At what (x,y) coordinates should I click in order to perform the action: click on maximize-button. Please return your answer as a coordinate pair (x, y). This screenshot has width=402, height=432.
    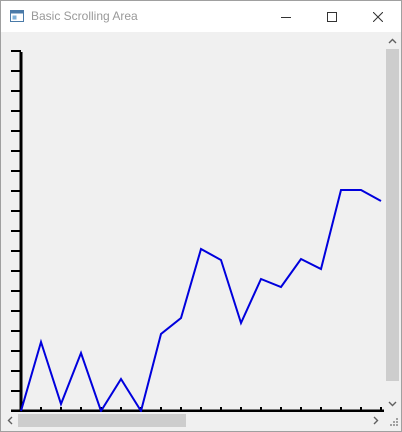
    Looking at the image, I should click on (332, 16).